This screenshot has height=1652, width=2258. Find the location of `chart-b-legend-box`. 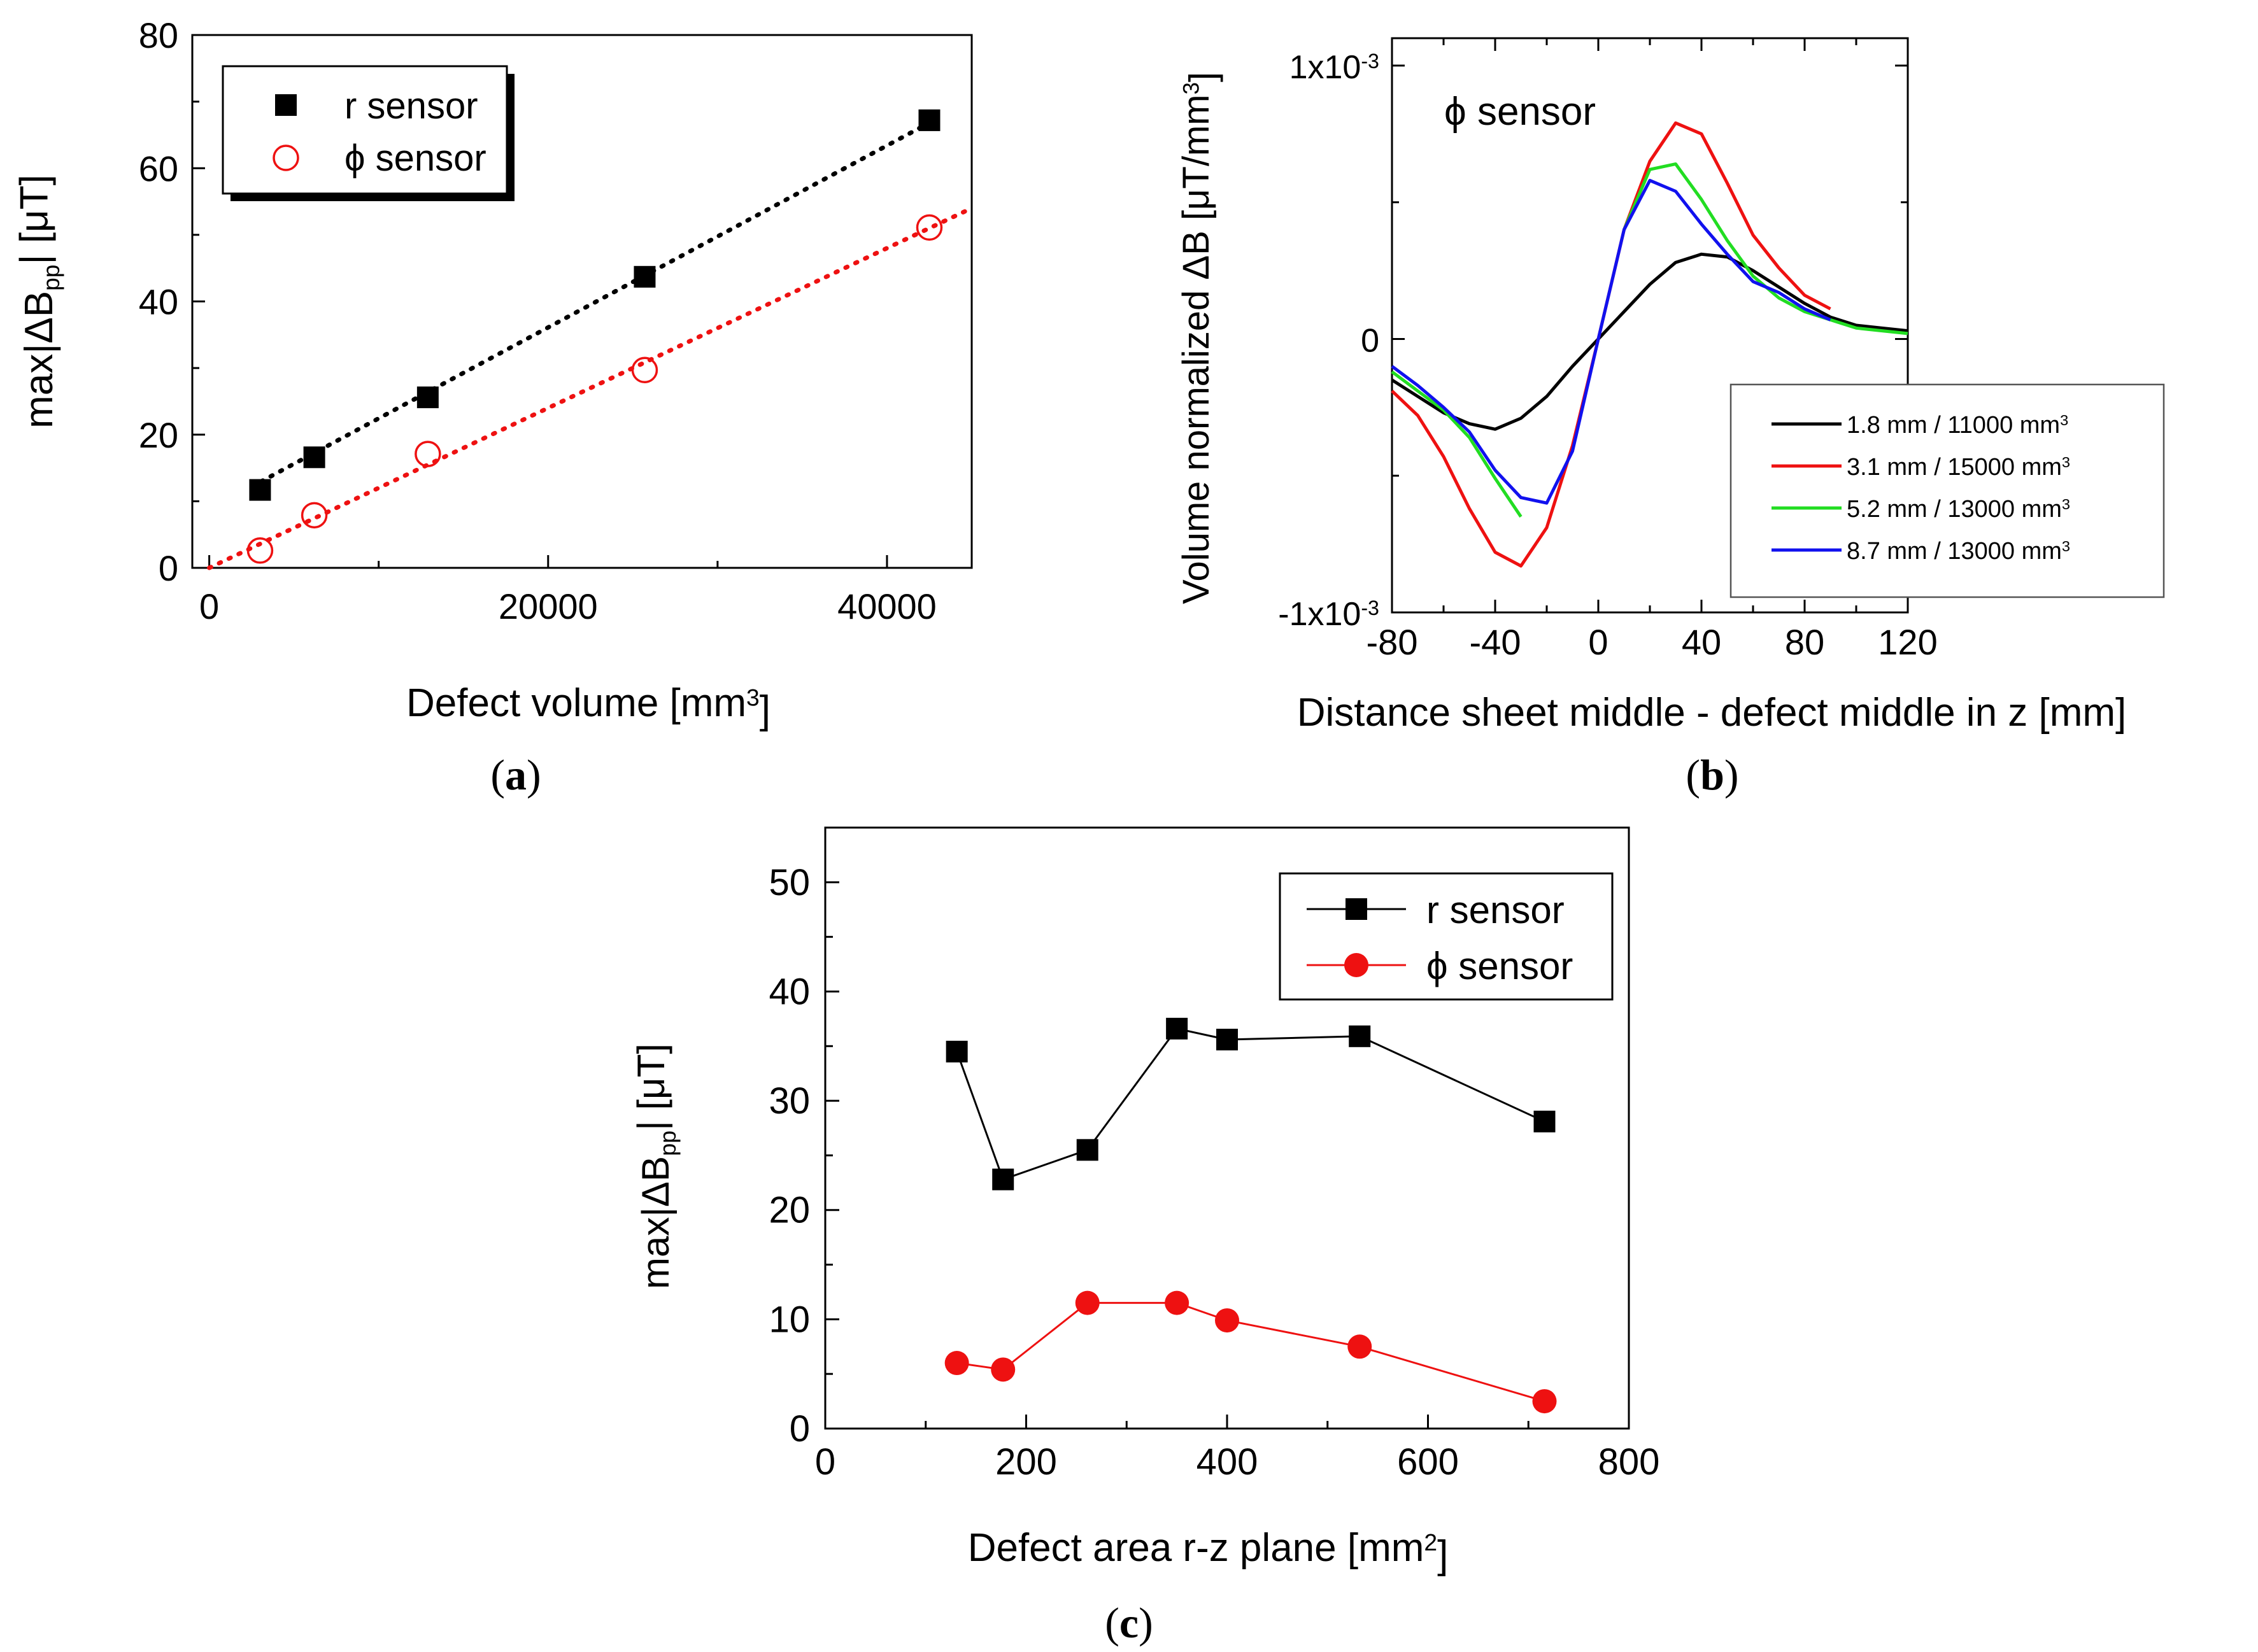

chart-b-legend-box is located at coordinates (1947, 490).